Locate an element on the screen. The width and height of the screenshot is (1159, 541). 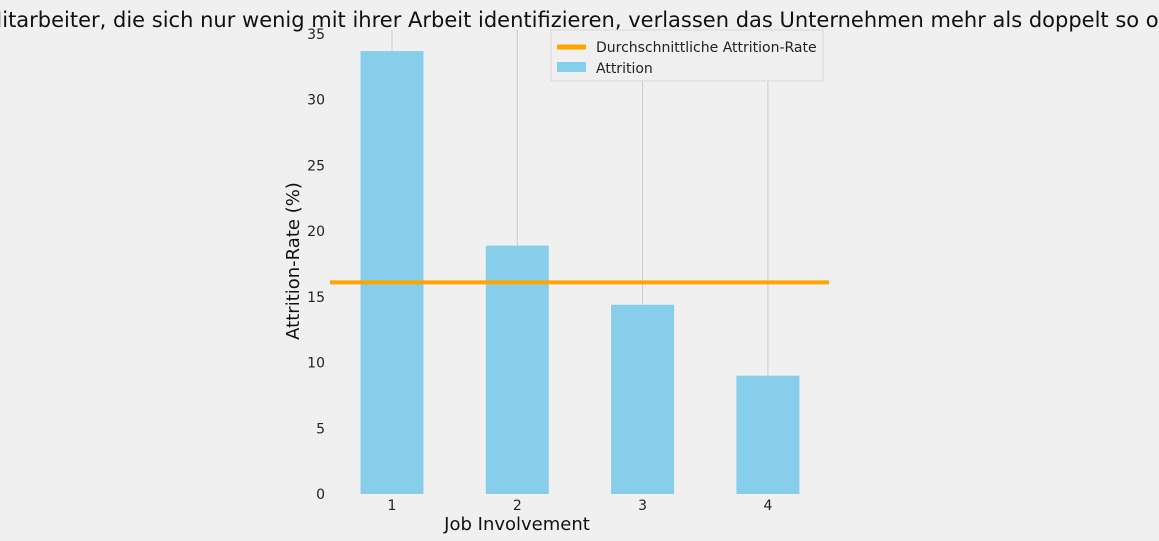
legend-label-reference: Durchschnittliche Attrition-Rate is located at coordinates (706, 48).